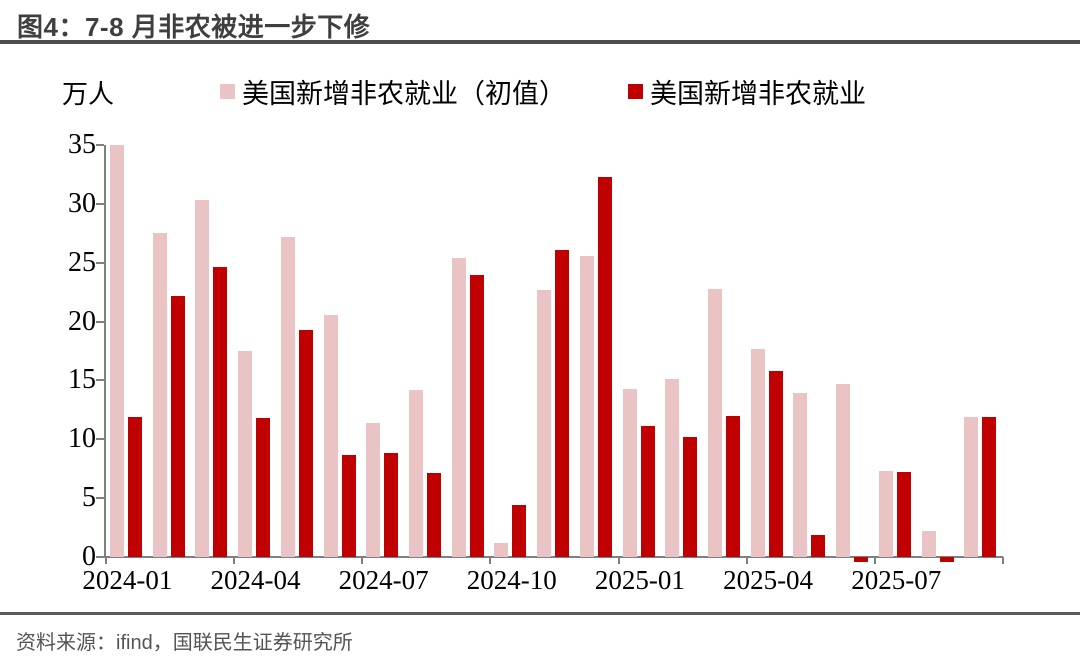 The width and height of the screenshot is (1080, 659). Describe the element at coordinates (127, 580) in the screenshot. I see `x-axis-label-2024-01: 2024-01` at that location.